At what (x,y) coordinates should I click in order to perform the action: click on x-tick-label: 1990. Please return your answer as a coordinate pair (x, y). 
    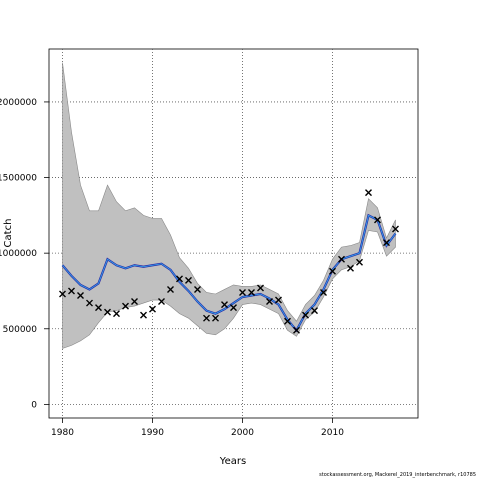
    Looking at the image, I should click on (152, 433).